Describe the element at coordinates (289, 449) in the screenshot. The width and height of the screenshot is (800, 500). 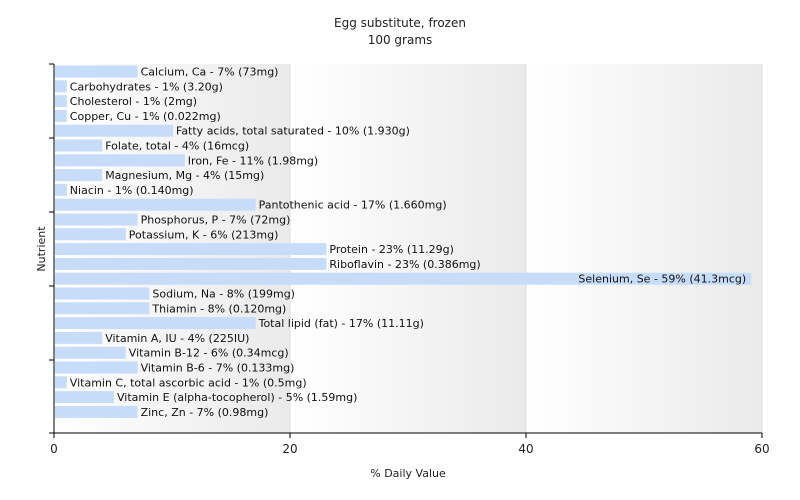
I see `x-tick-label: 20` at that location.